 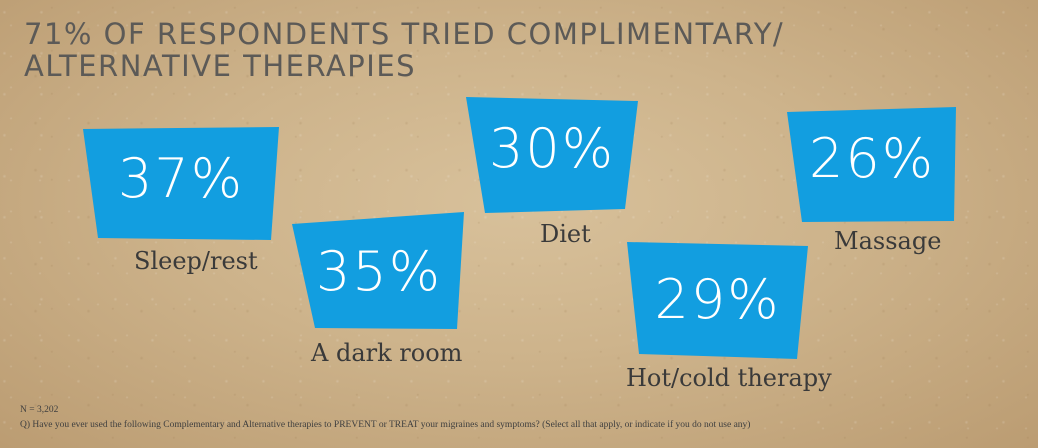 I want to click on stat-label-dark-room: A dark room, so click(x=387, y=353).